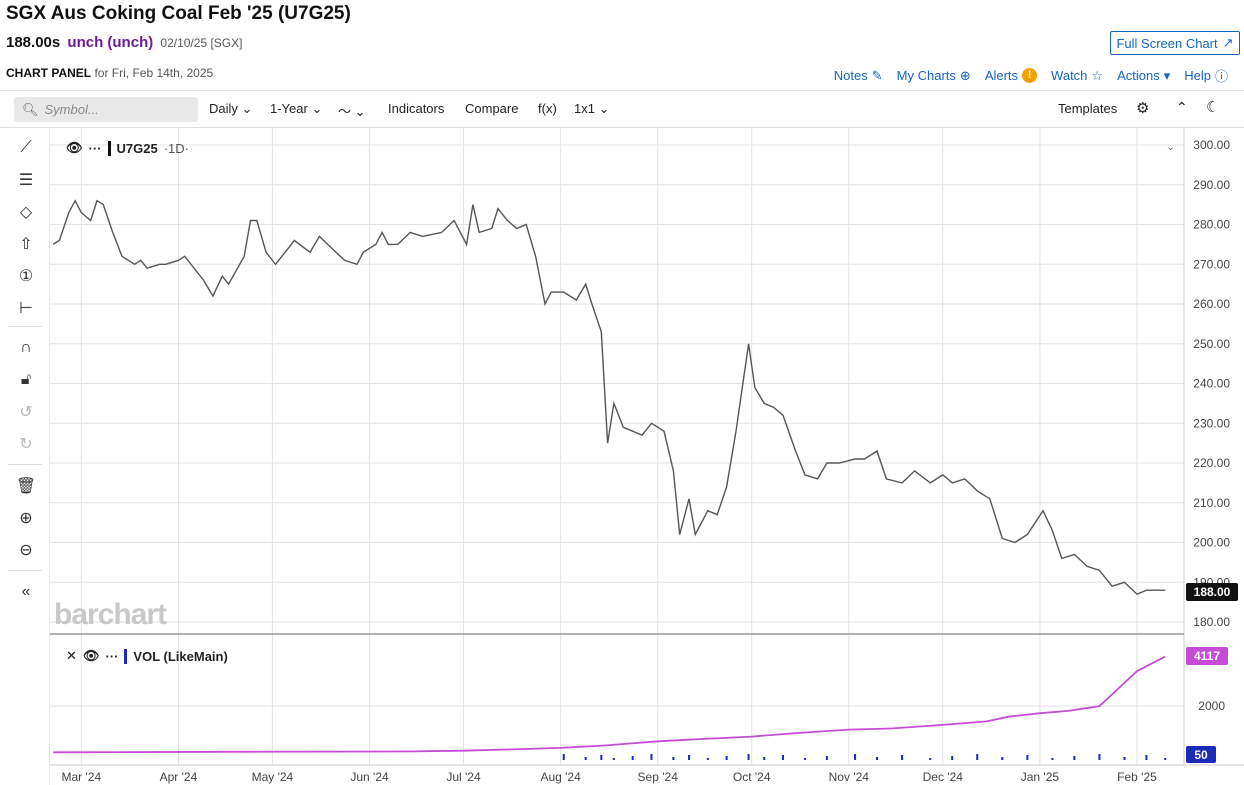 This screenshot has height=785, width=1244. What do you see at coordinates (178, 13) in the screenshot?
I see `page-title: SGX Aus Coking Coal Feb '25 (U7G25)` at bounding box center [178, 13].